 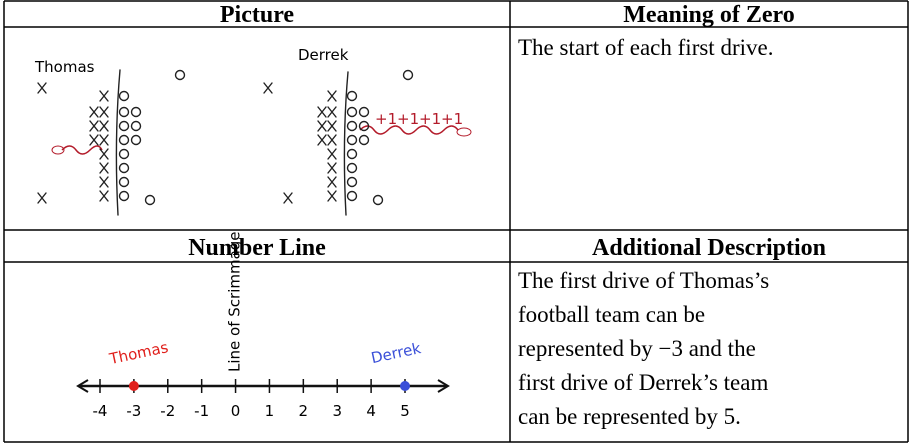 I want to click on header: Meaning of Zero, so click(x=709, y=15).